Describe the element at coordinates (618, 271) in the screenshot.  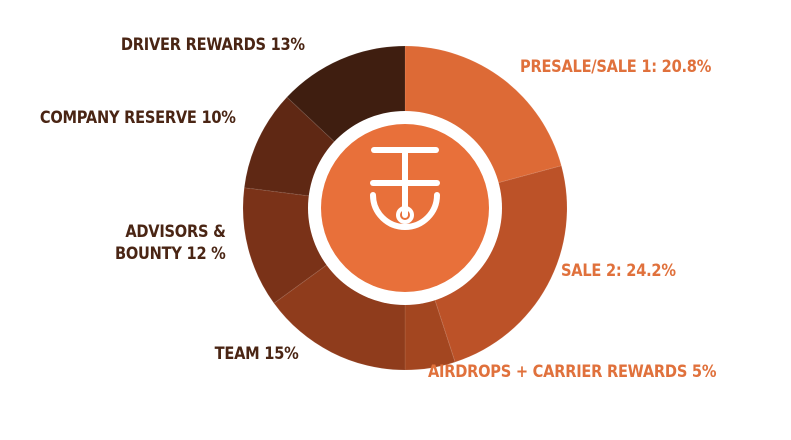
I see `label-sale-2: SALE 2: 24.2%` at that location.